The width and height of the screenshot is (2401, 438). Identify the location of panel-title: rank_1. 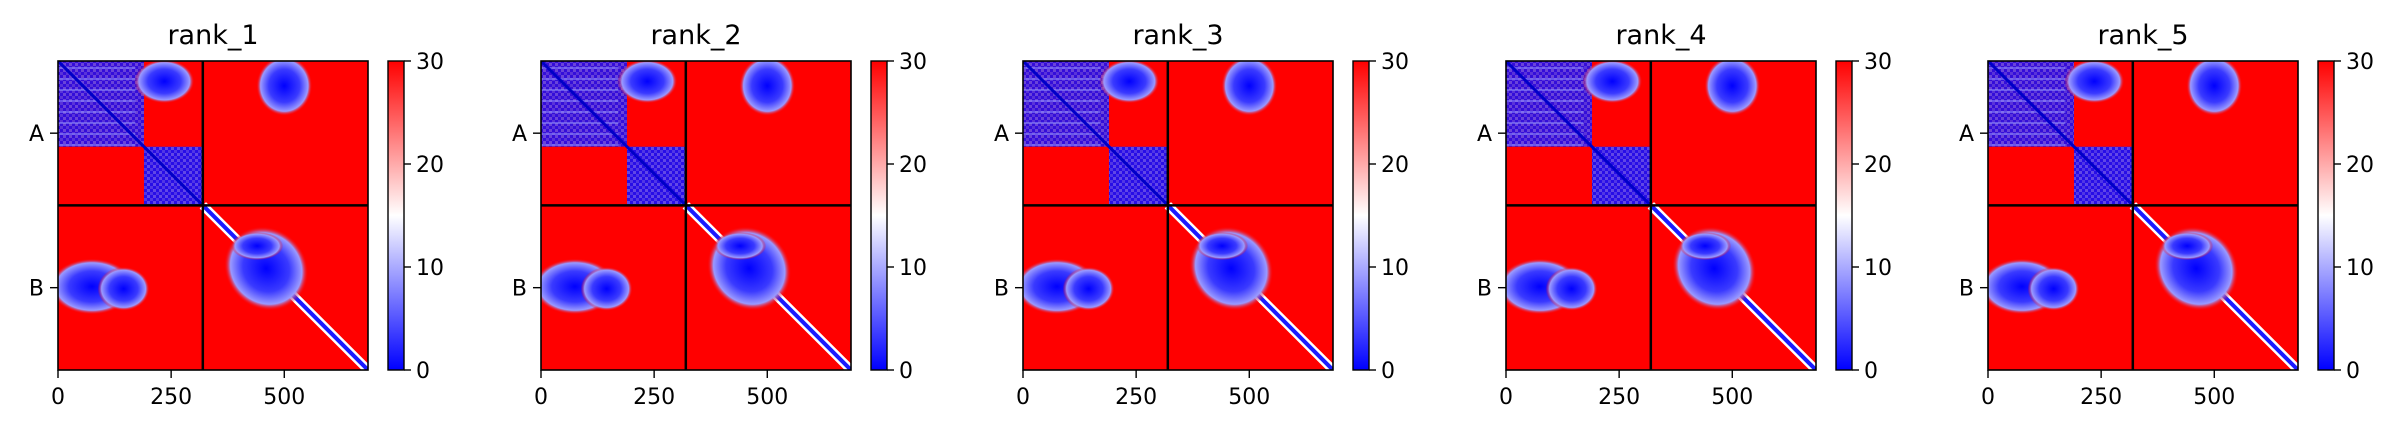
(212, 35).